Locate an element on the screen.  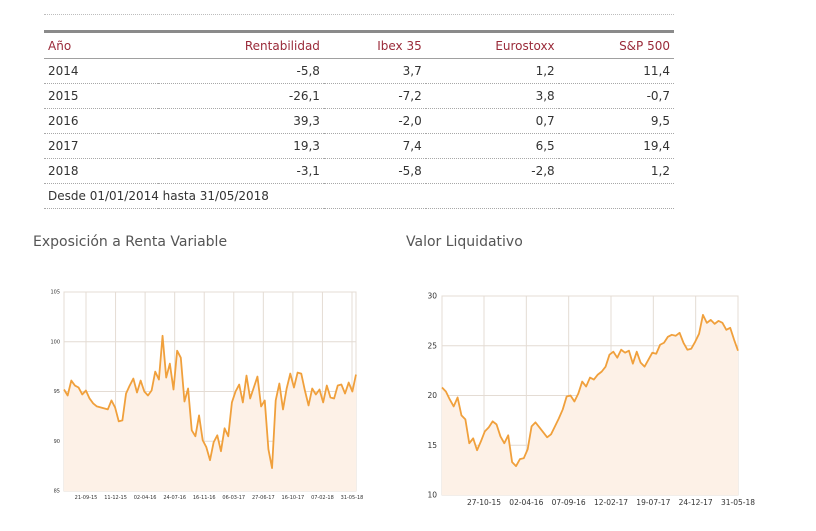
table-row: 2015 -26,1 -7,2 3,8 -0,7 is located at coordinates (359, 96).